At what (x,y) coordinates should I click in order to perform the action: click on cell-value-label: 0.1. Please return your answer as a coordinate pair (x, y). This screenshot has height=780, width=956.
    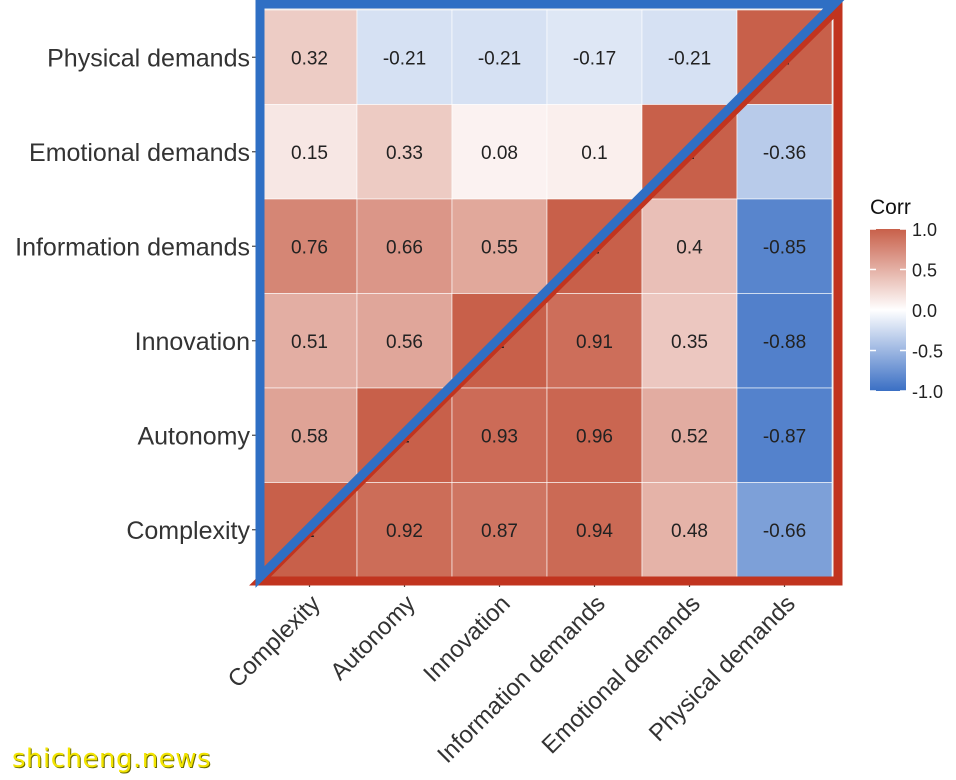
    Looking at the image, I should click on (594, 153).